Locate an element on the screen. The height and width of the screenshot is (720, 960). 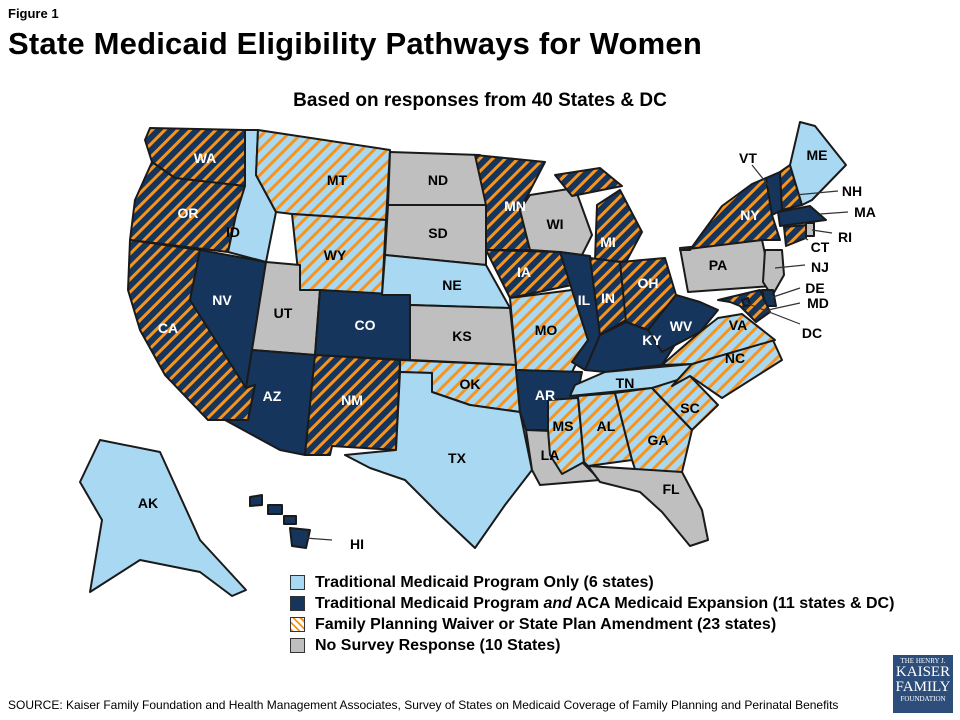
state-tx is located at coordinates (438, 460).